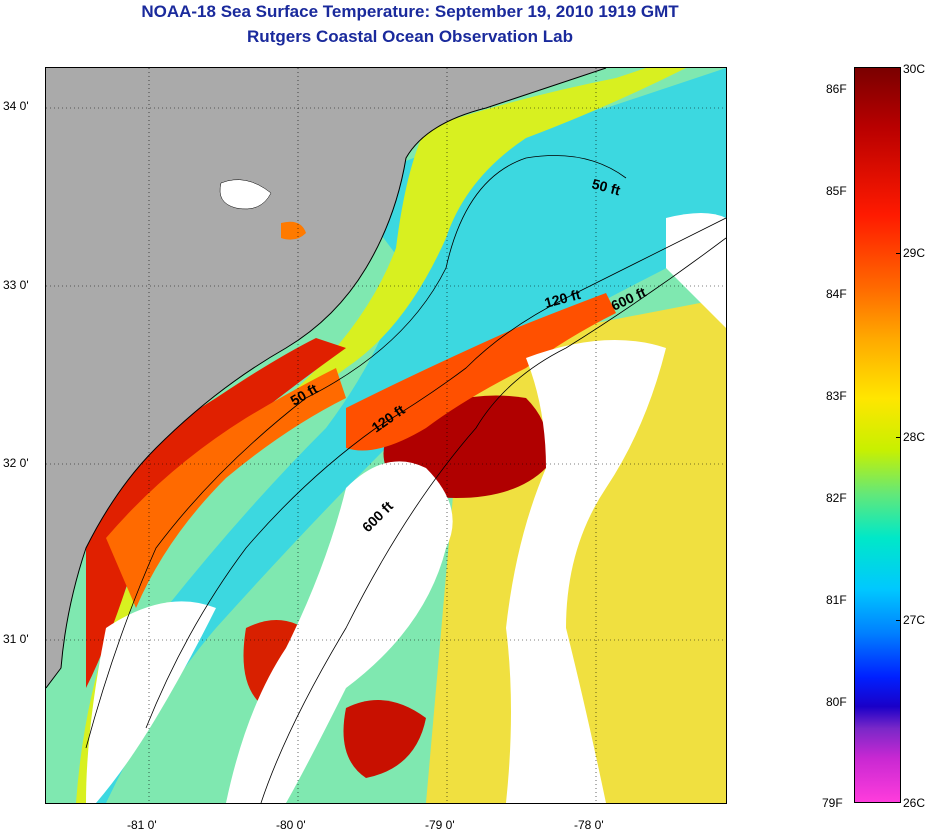  I want to click on temperature-colorbar, so click(877, 435).